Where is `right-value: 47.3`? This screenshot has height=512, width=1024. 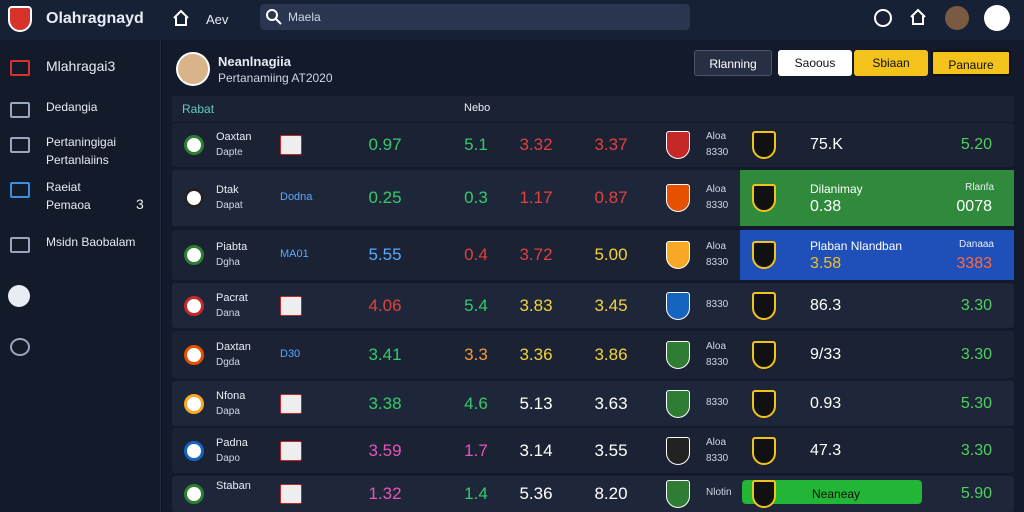 right-value: 47.3 is located at coordinates (826, 450).